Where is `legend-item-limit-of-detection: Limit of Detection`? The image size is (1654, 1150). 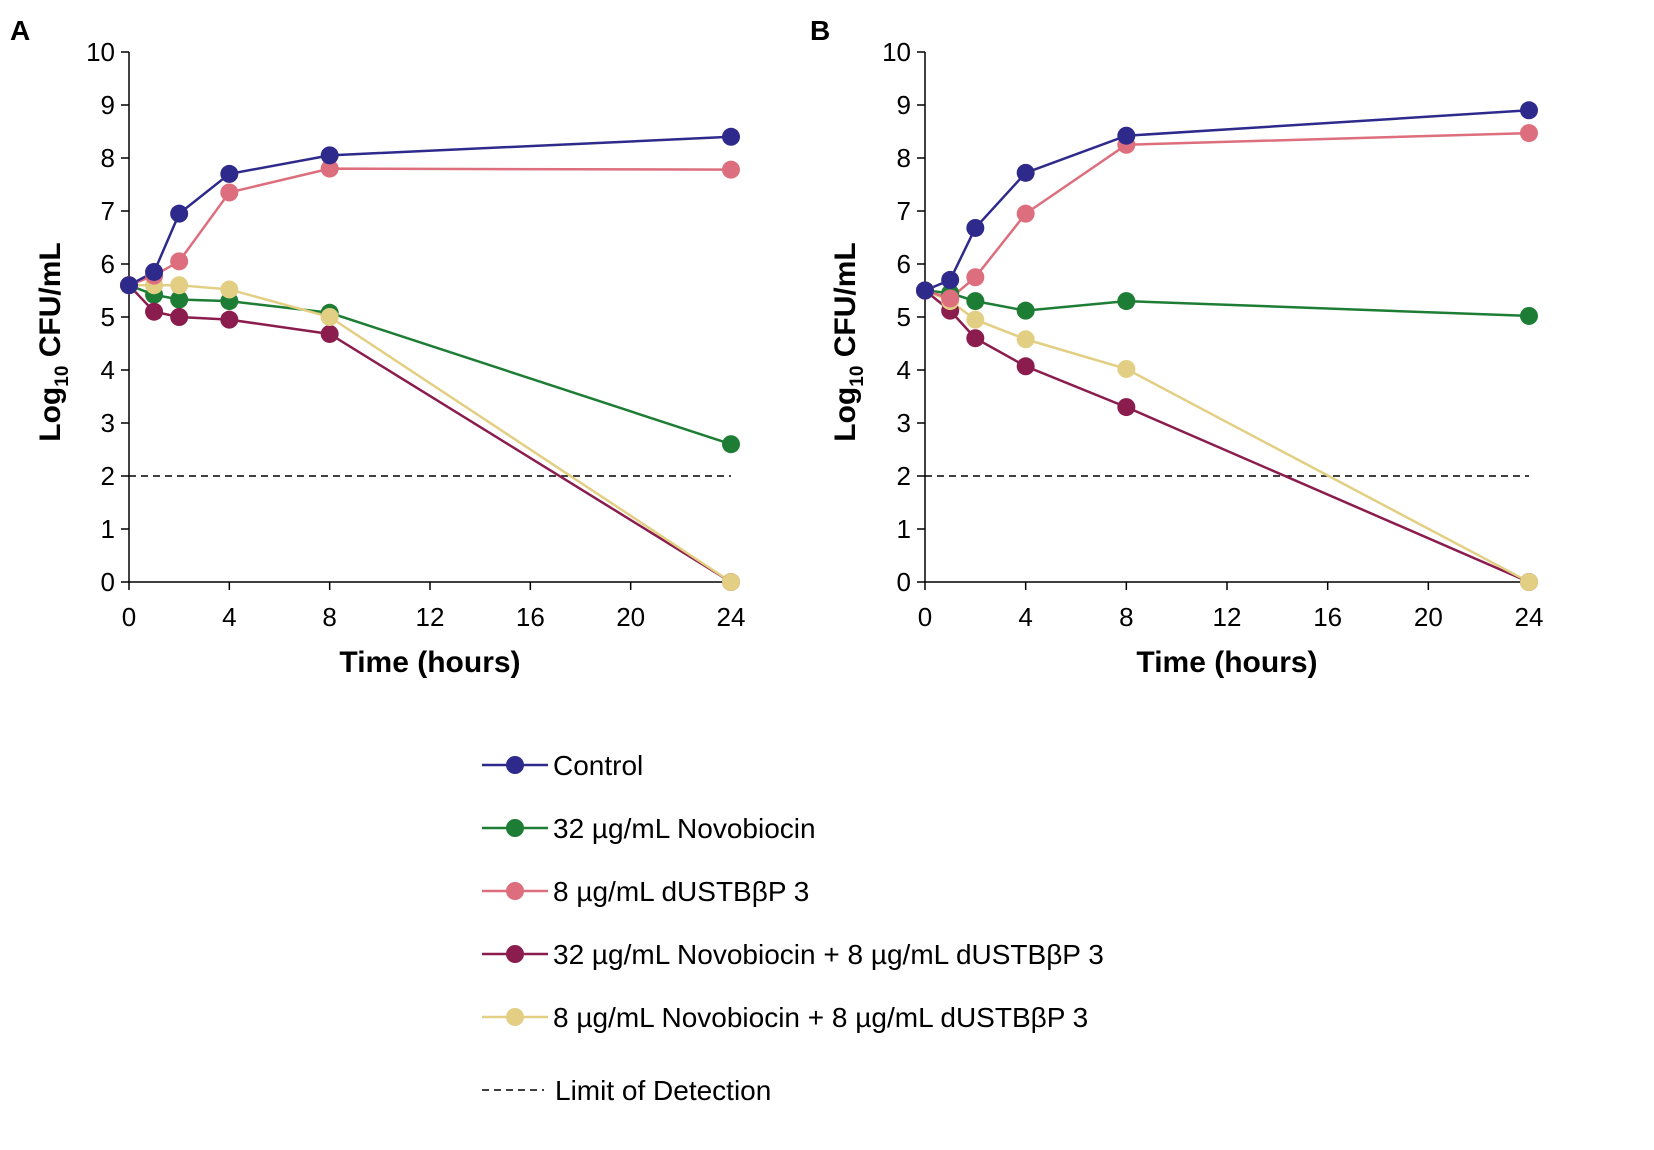 legend-item-limit-of-detection: Limit of Detection is located at coordinates (626, 1090).